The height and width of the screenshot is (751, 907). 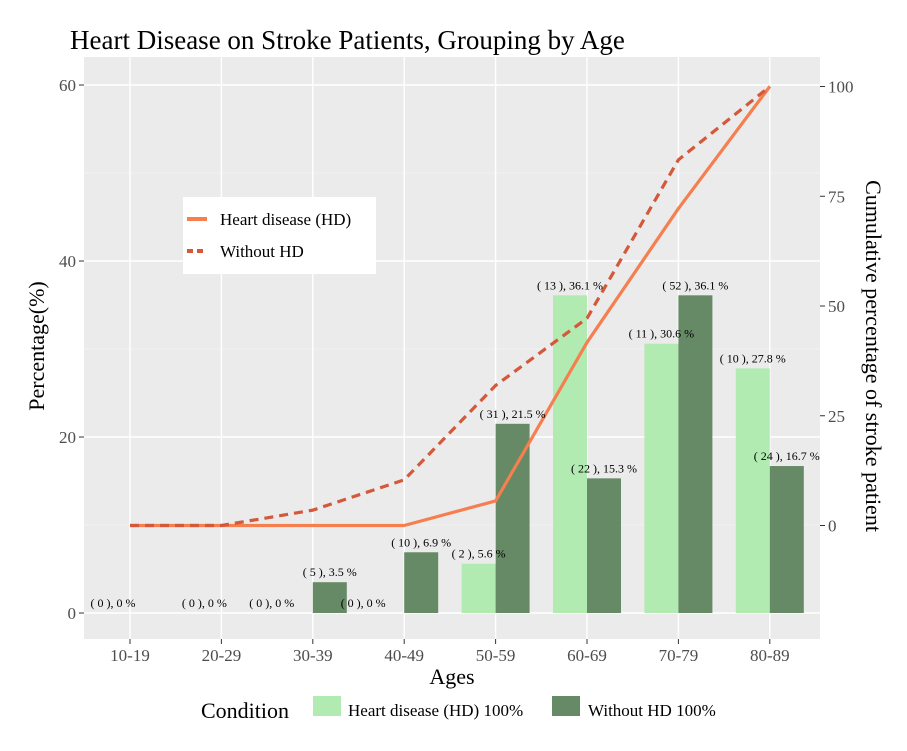 I want to click on x-tick-label: 20-29, so click(x=222, y=655).